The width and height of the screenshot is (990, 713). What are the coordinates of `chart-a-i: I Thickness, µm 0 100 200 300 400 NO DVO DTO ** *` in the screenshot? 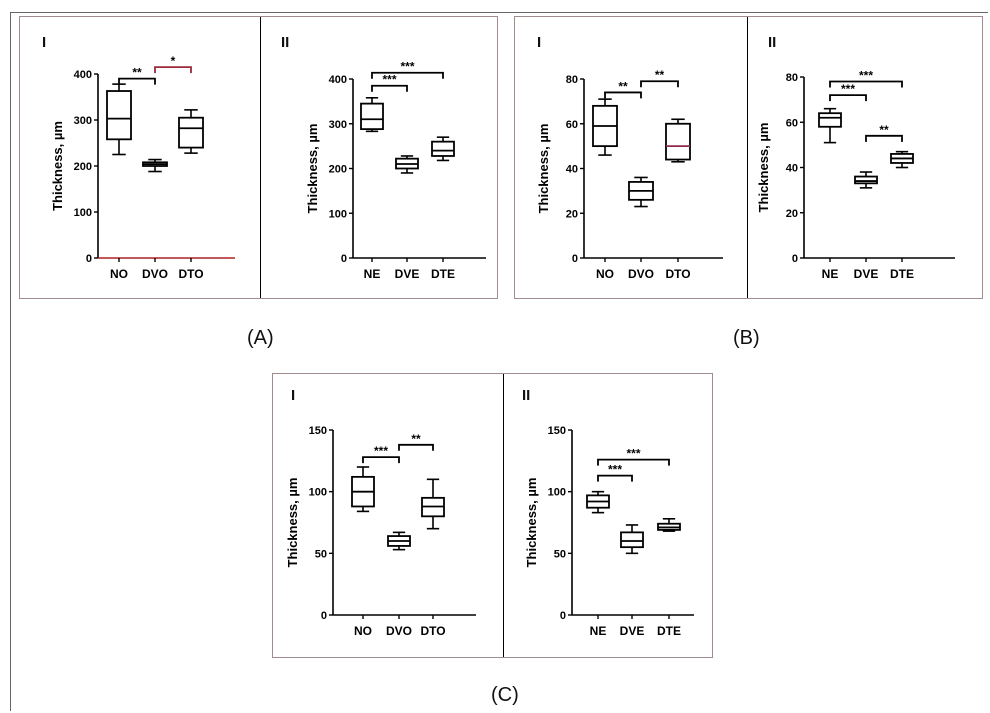 It's located at (140, 157).